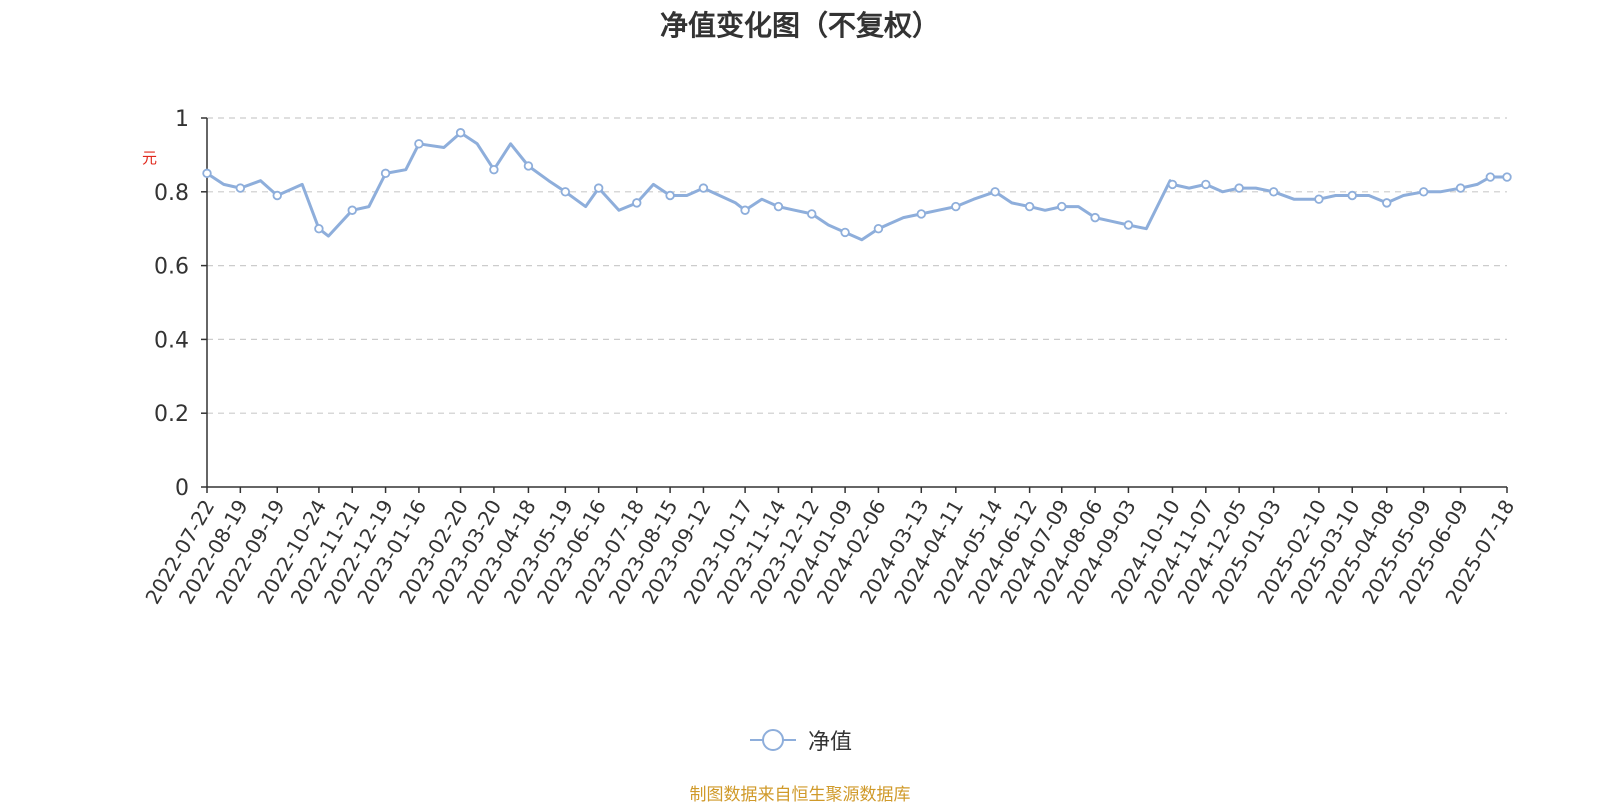 The image size is (1600, 805). Describe the element at coordinates (856, 186) in the screenshot. I see `series-line` at that location.